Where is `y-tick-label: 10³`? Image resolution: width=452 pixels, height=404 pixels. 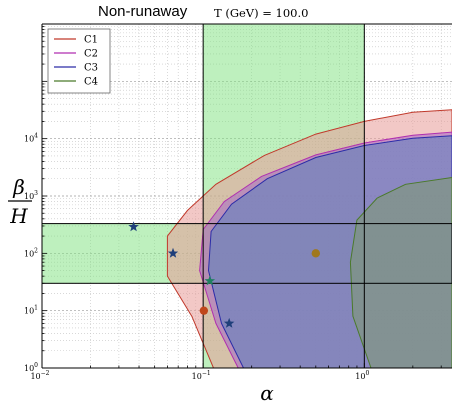 y-tick-label: 10³ is located at coordinates (31, 195).